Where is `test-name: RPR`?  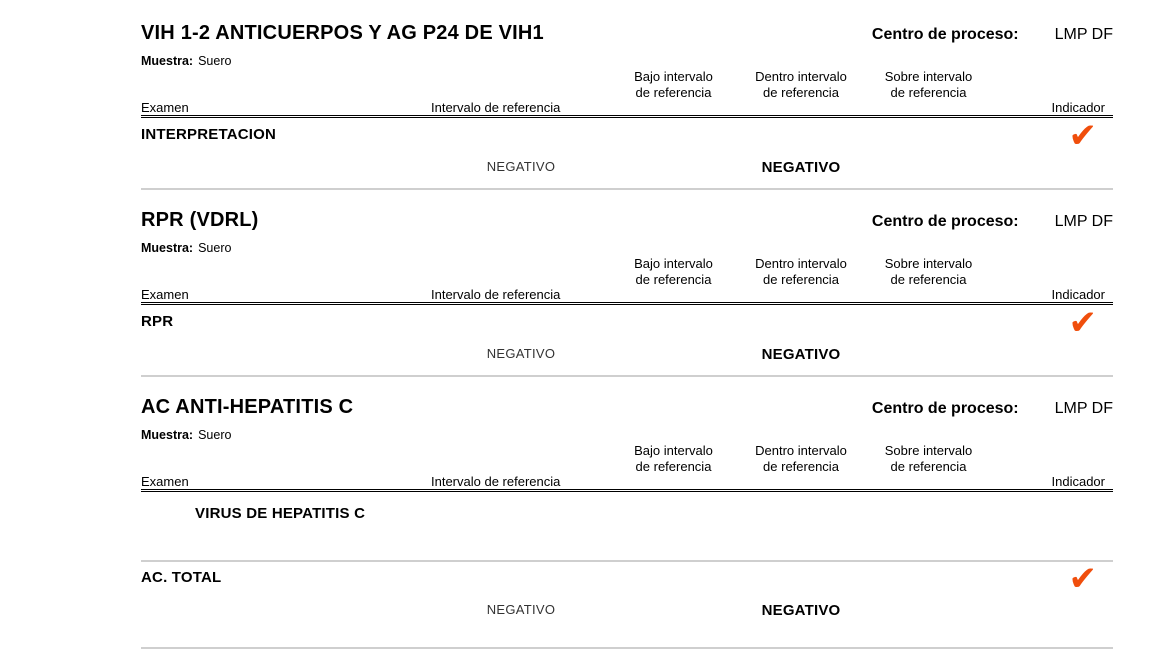 test-name: RPR is located at coordinates (157, 321).